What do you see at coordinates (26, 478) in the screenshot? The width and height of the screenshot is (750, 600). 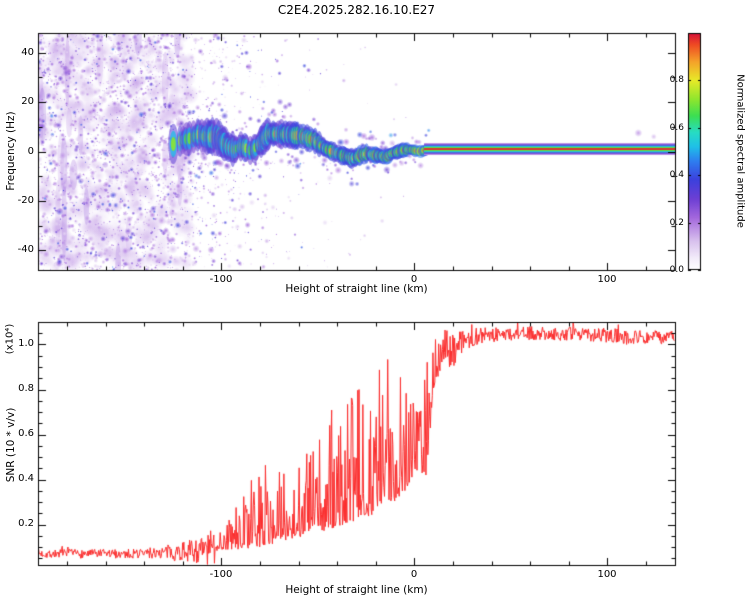 I see `snr-ytick-04: 0.4` at bounding box center [26, 478].